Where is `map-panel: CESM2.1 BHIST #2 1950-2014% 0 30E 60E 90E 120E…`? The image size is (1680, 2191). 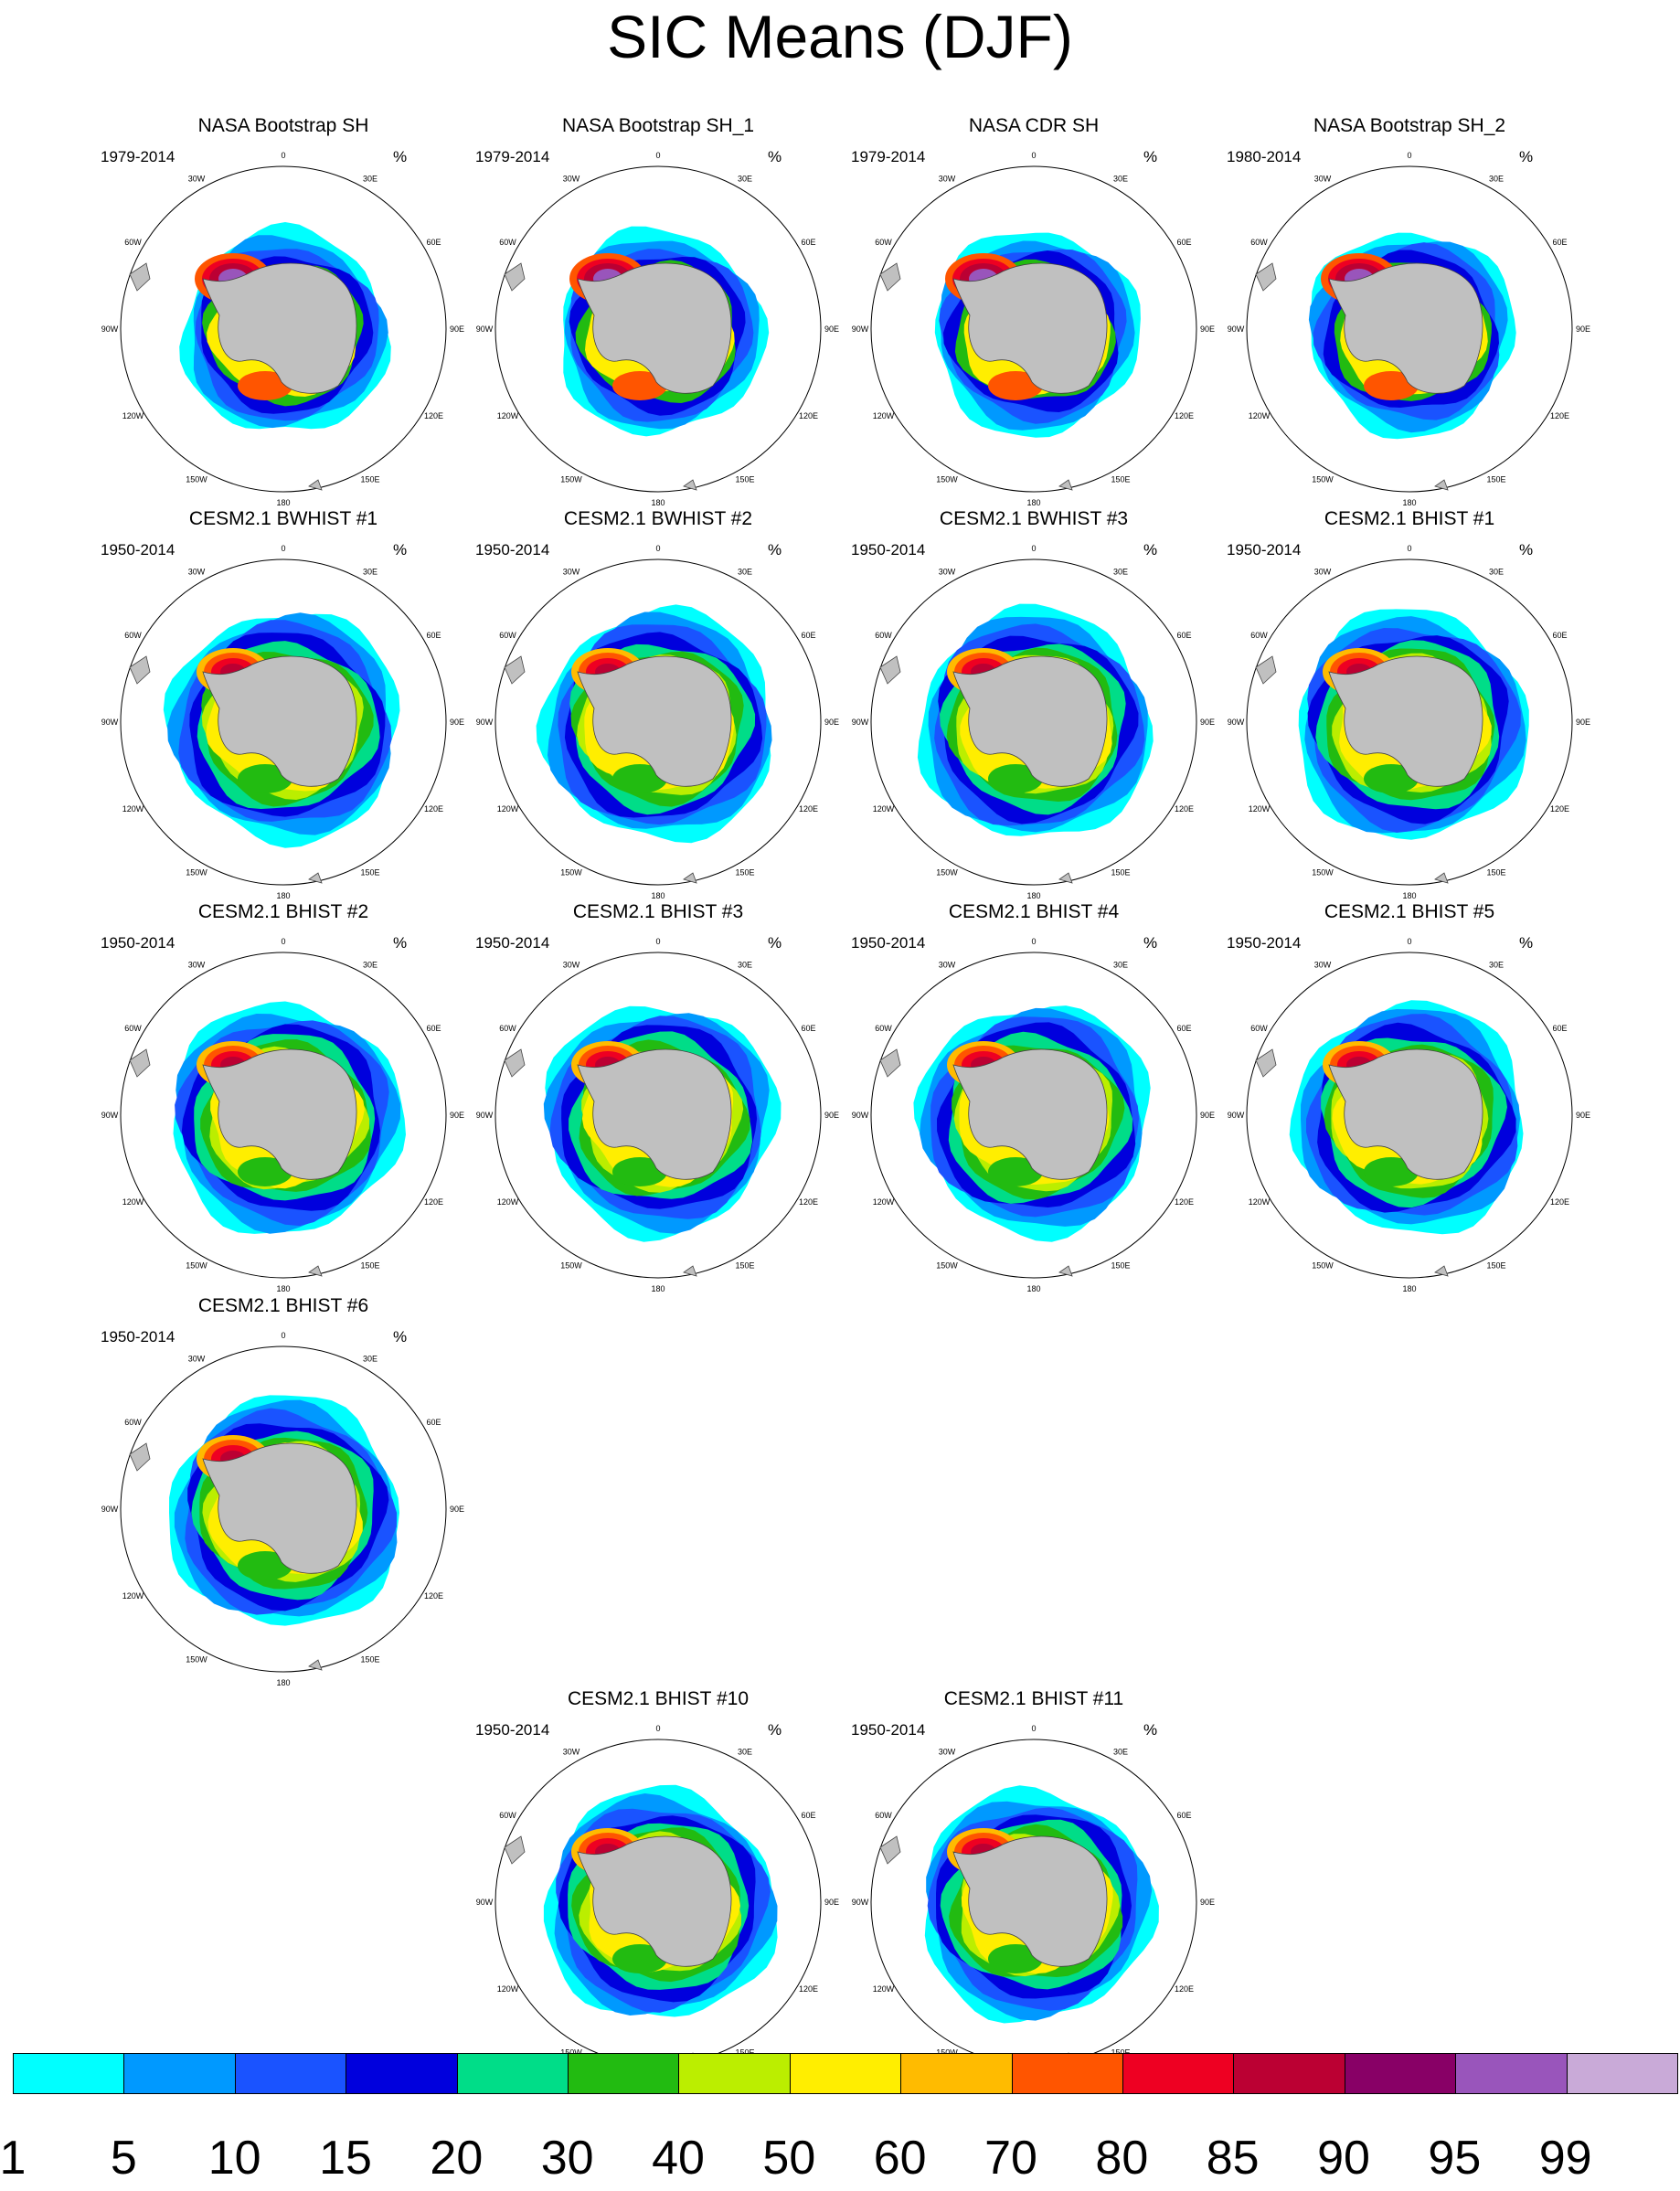 map-panel: CESM2.1 BHIST #2 1950-2014% 0 30E 60E 90E 120E… is located at coordinates (283, 1096).